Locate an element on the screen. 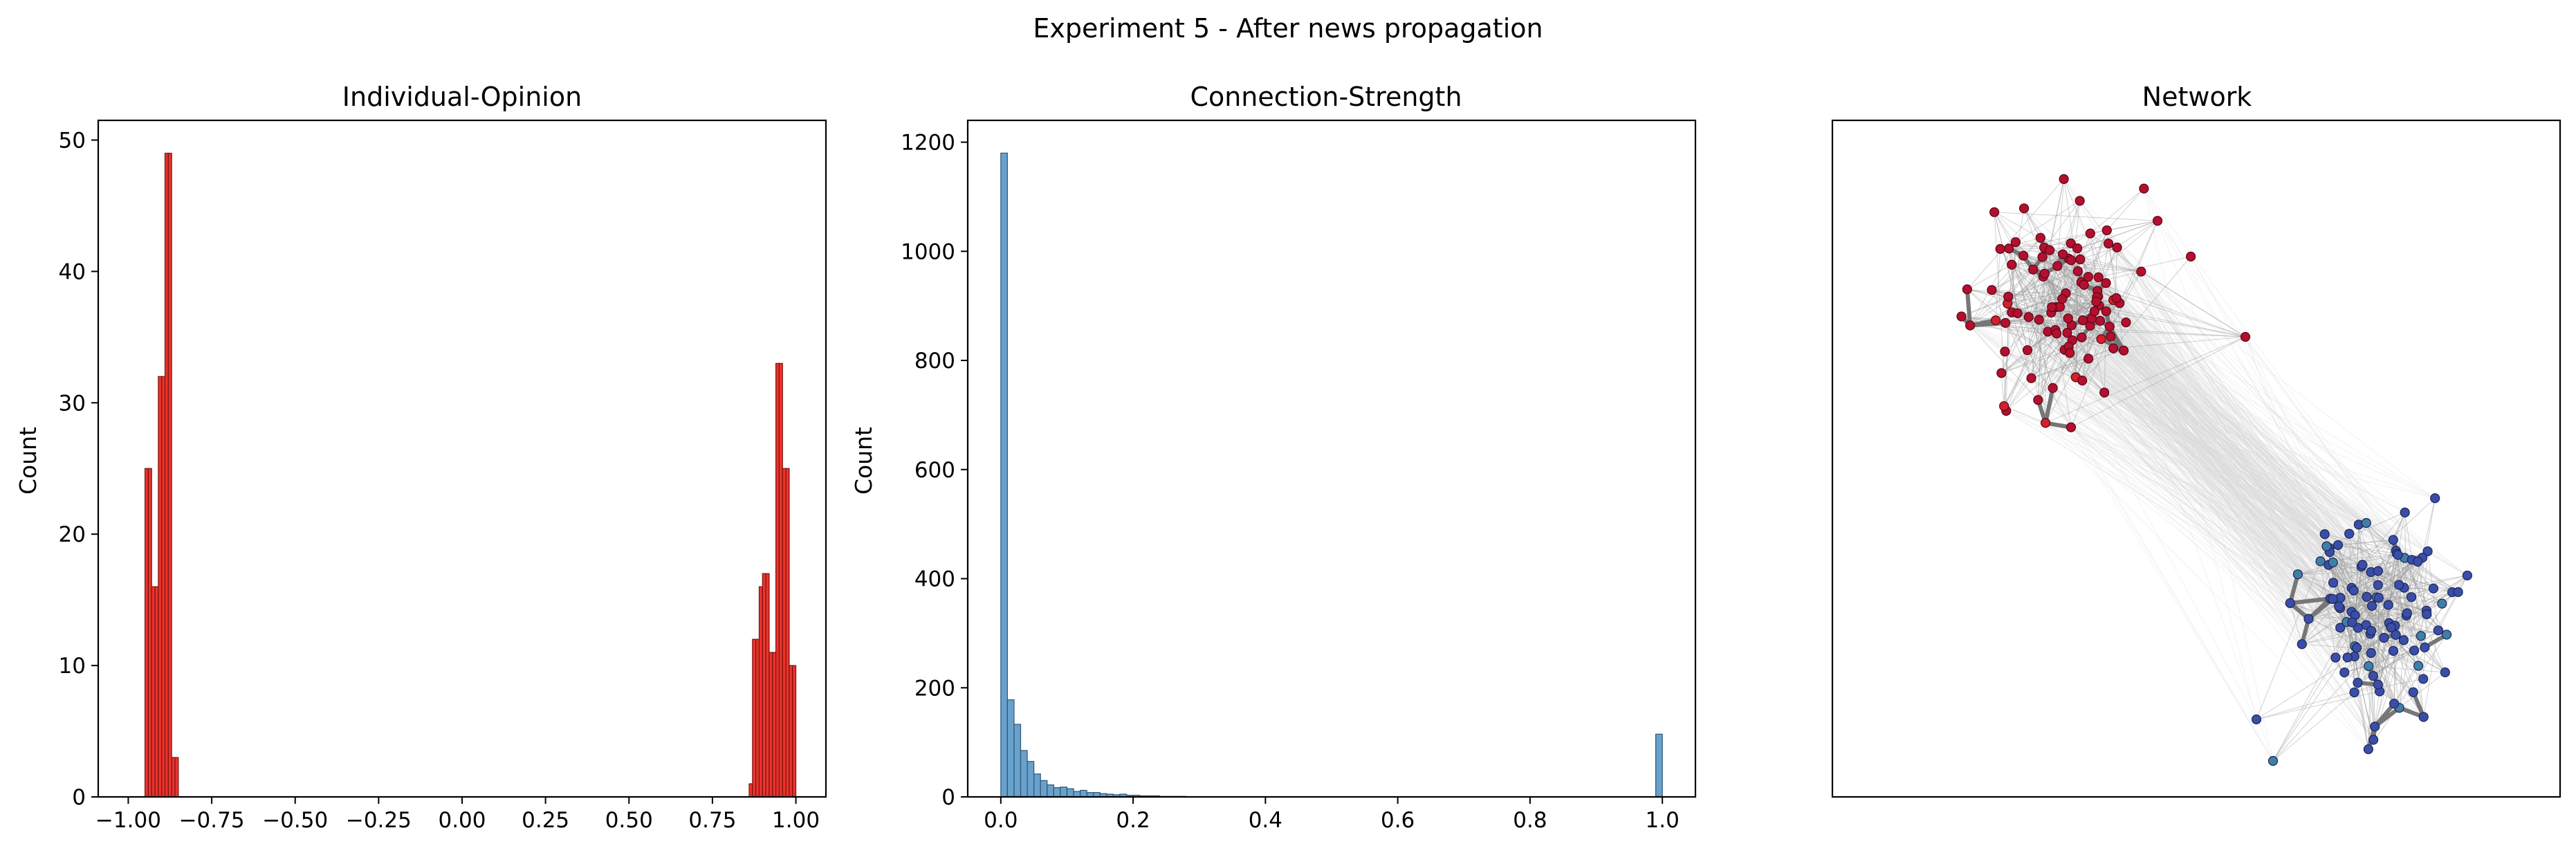  x-tick-label-connection-strength-3: 0.6 is located at coordinates (1398, 820).